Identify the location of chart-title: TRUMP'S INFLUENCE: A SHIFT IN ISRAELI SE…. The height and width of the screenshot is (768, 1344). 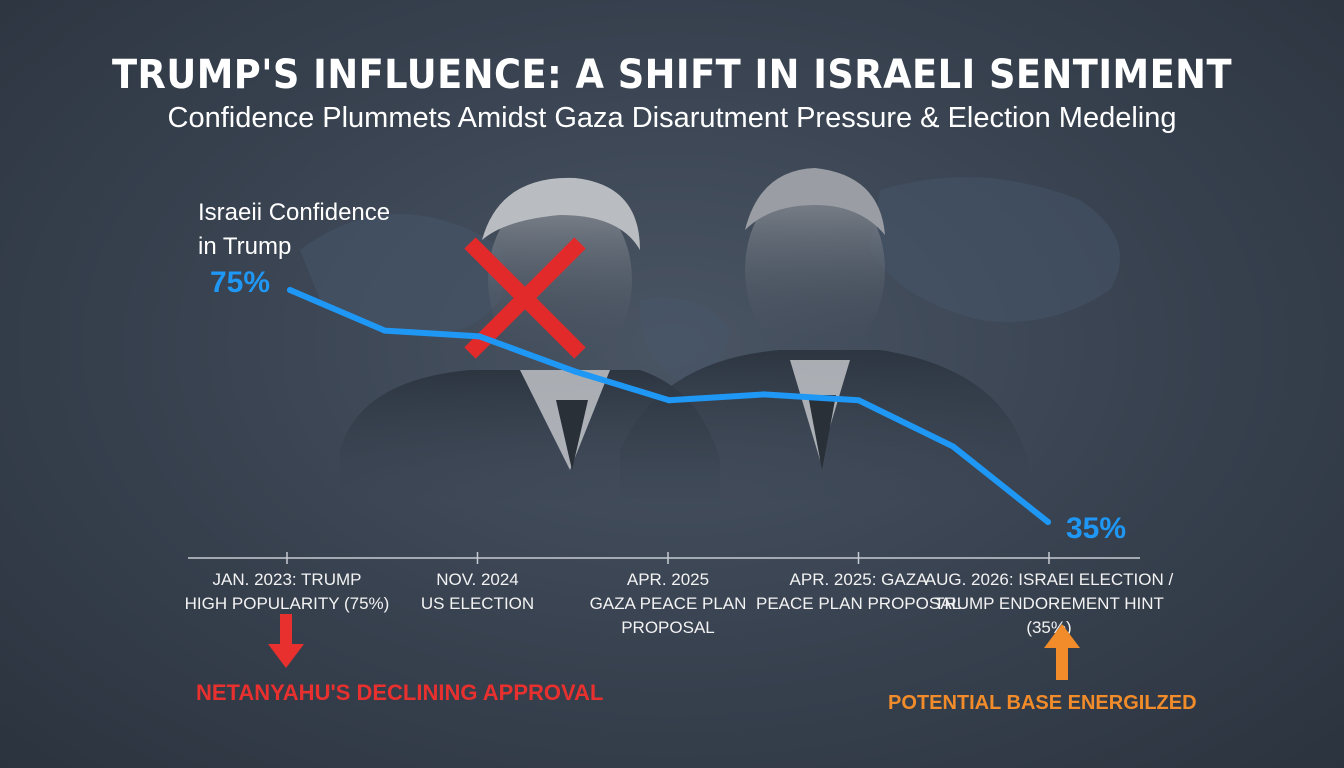
(672, 75).